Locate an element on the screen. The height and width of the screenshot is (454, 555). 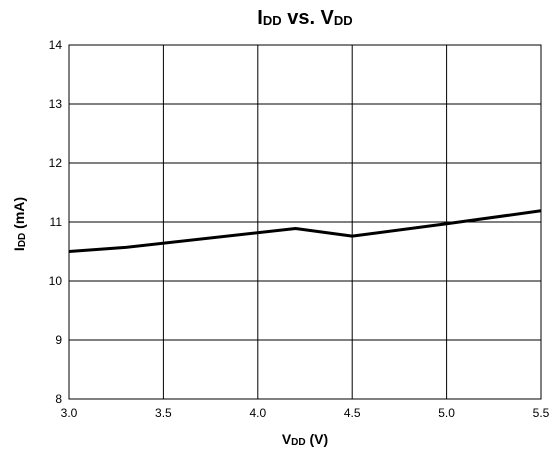
idd-series-line is located at coordinates (305, 231).